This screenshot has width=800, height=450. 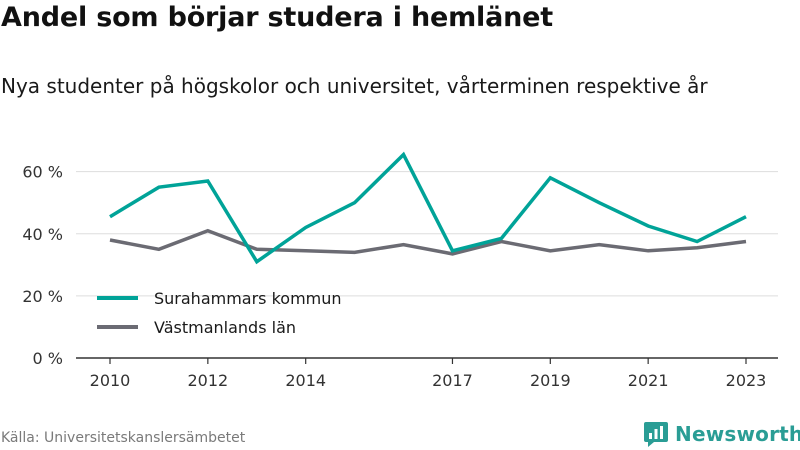 I want to click on x-tick-label: 2010, so click(x=110, y=380).